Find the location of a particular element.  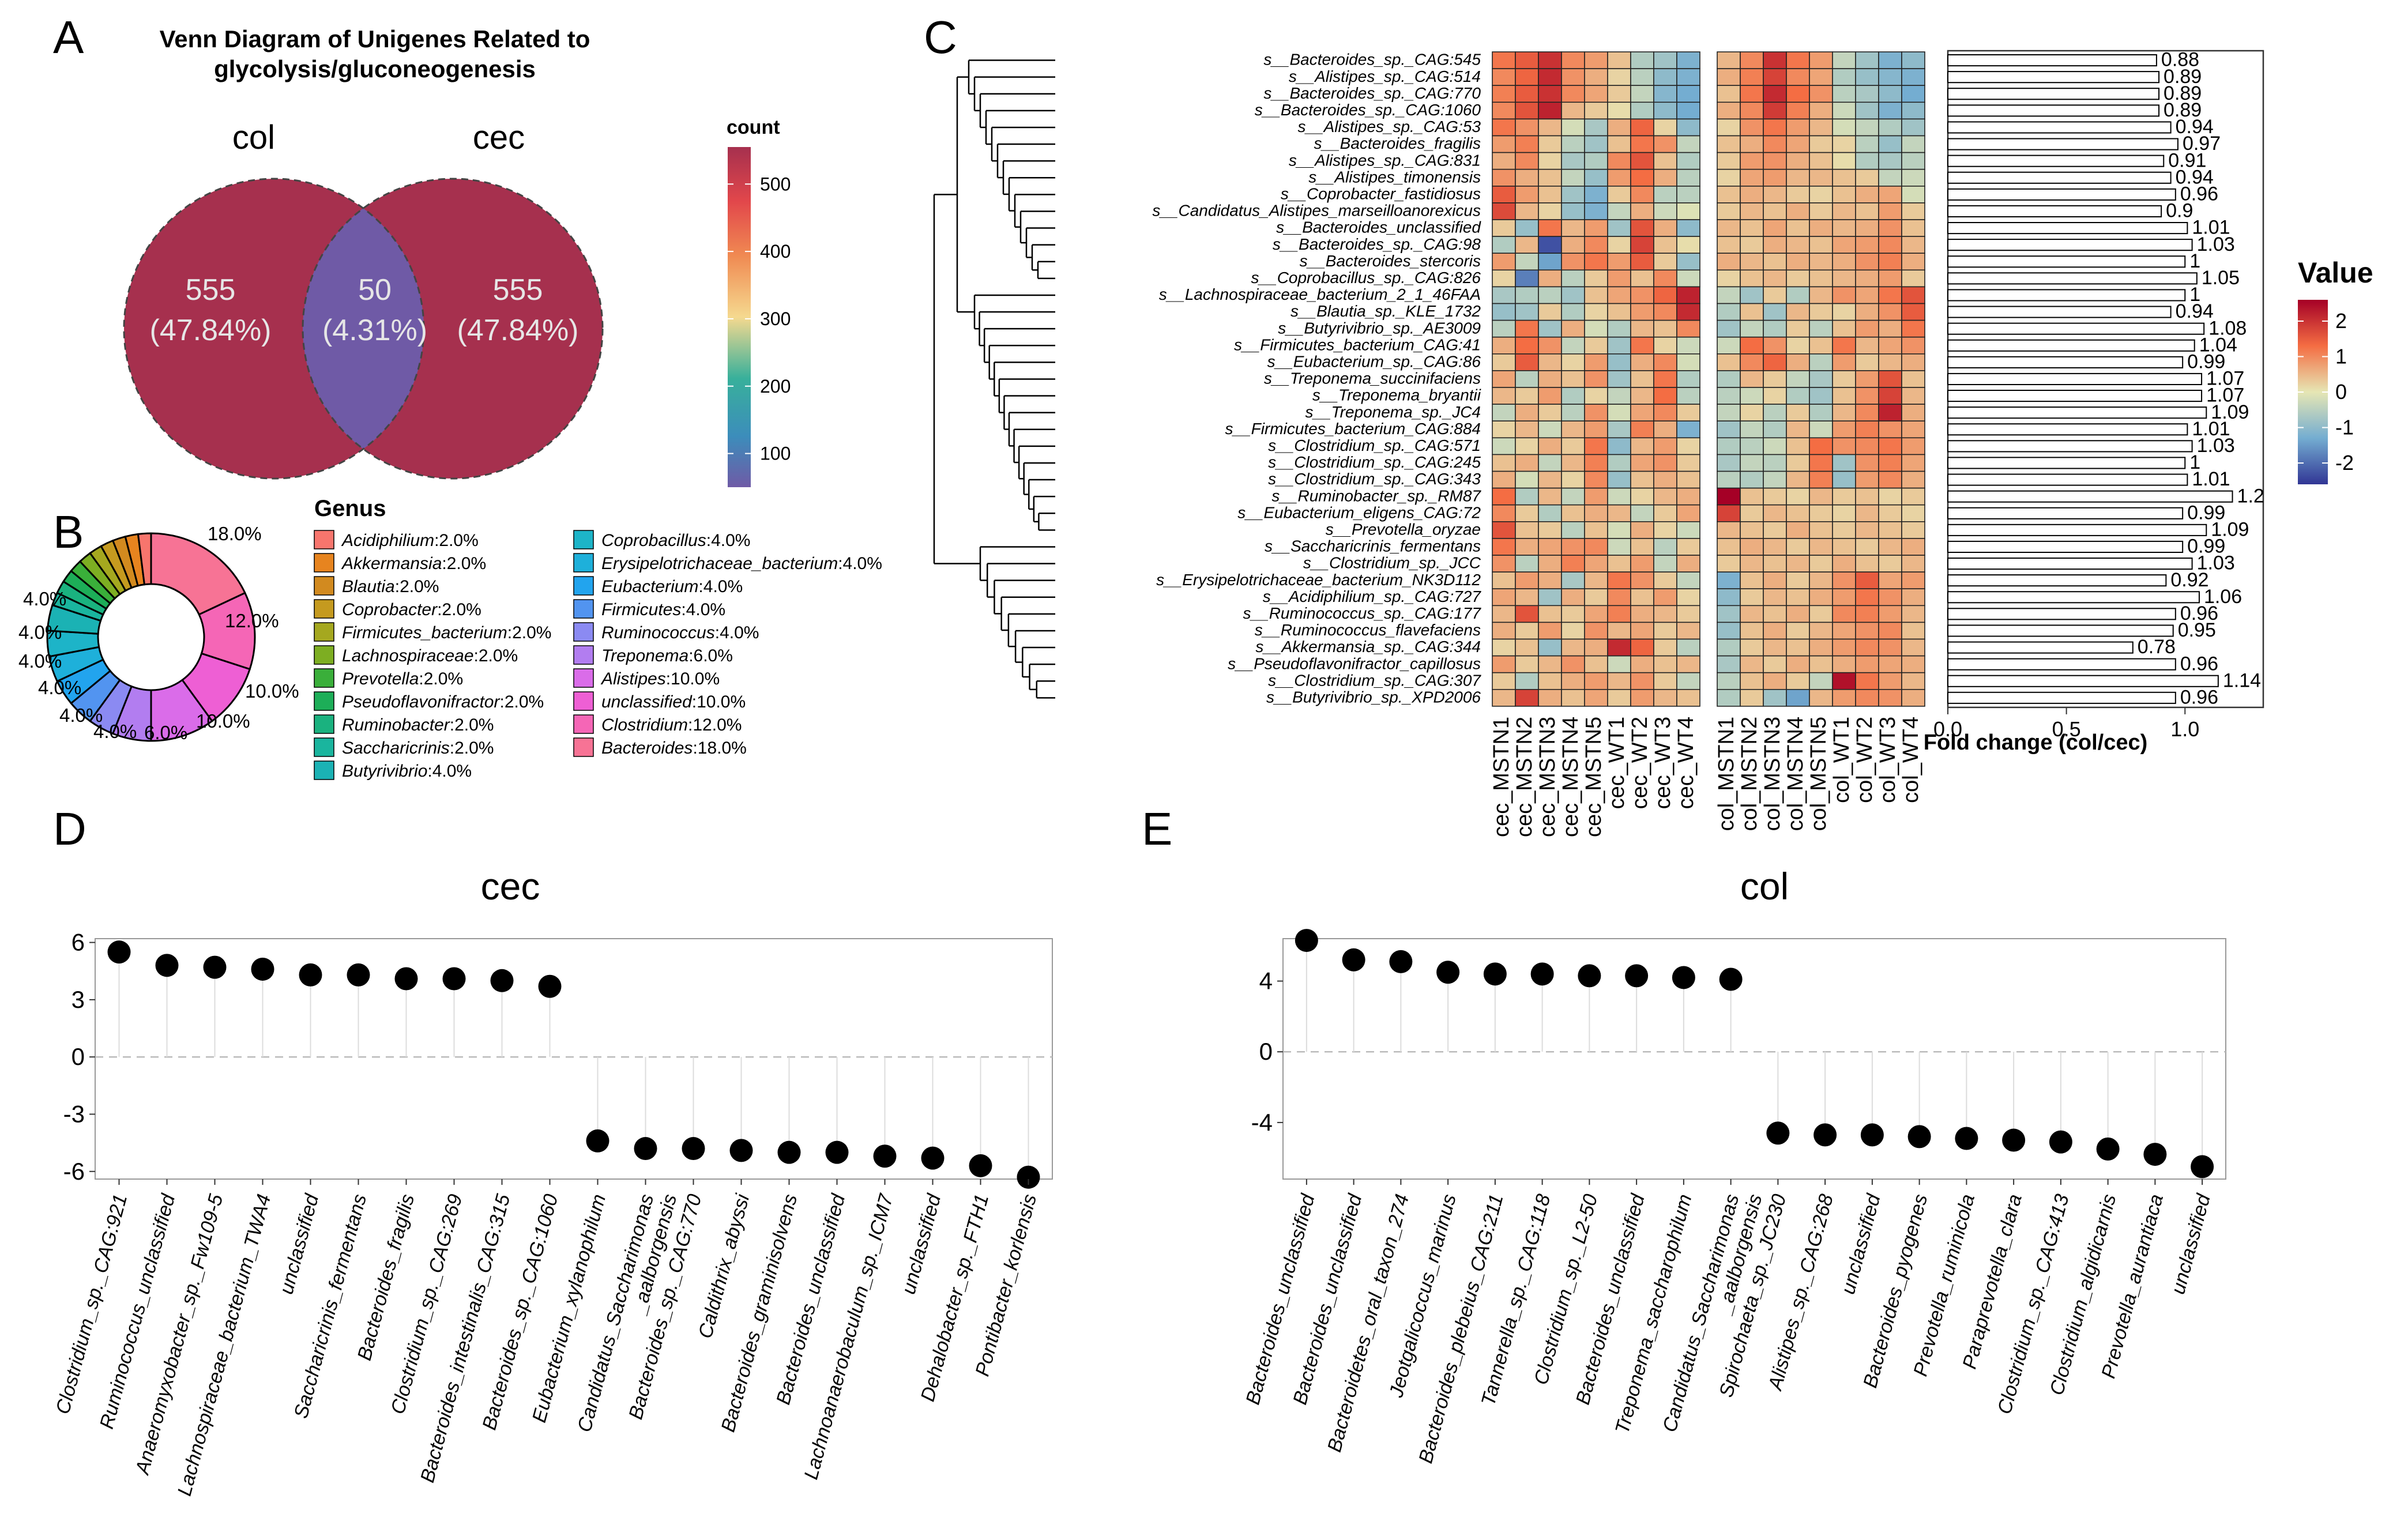

heatmap-row-label: s__Erysipelotrichaceae_bacterium_NK3D112 is located at coordinates (1318, 580).